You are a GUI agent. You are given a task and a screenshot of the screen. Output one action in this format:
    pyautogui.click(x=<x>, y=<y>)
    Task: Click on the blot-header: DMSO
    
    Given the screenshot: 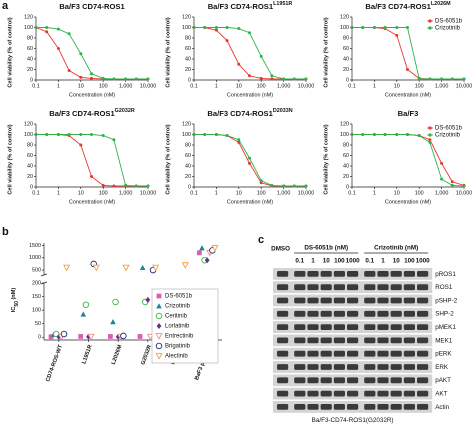 What is the action you would take?
    pyautogui.click(x=280, y=249)
    